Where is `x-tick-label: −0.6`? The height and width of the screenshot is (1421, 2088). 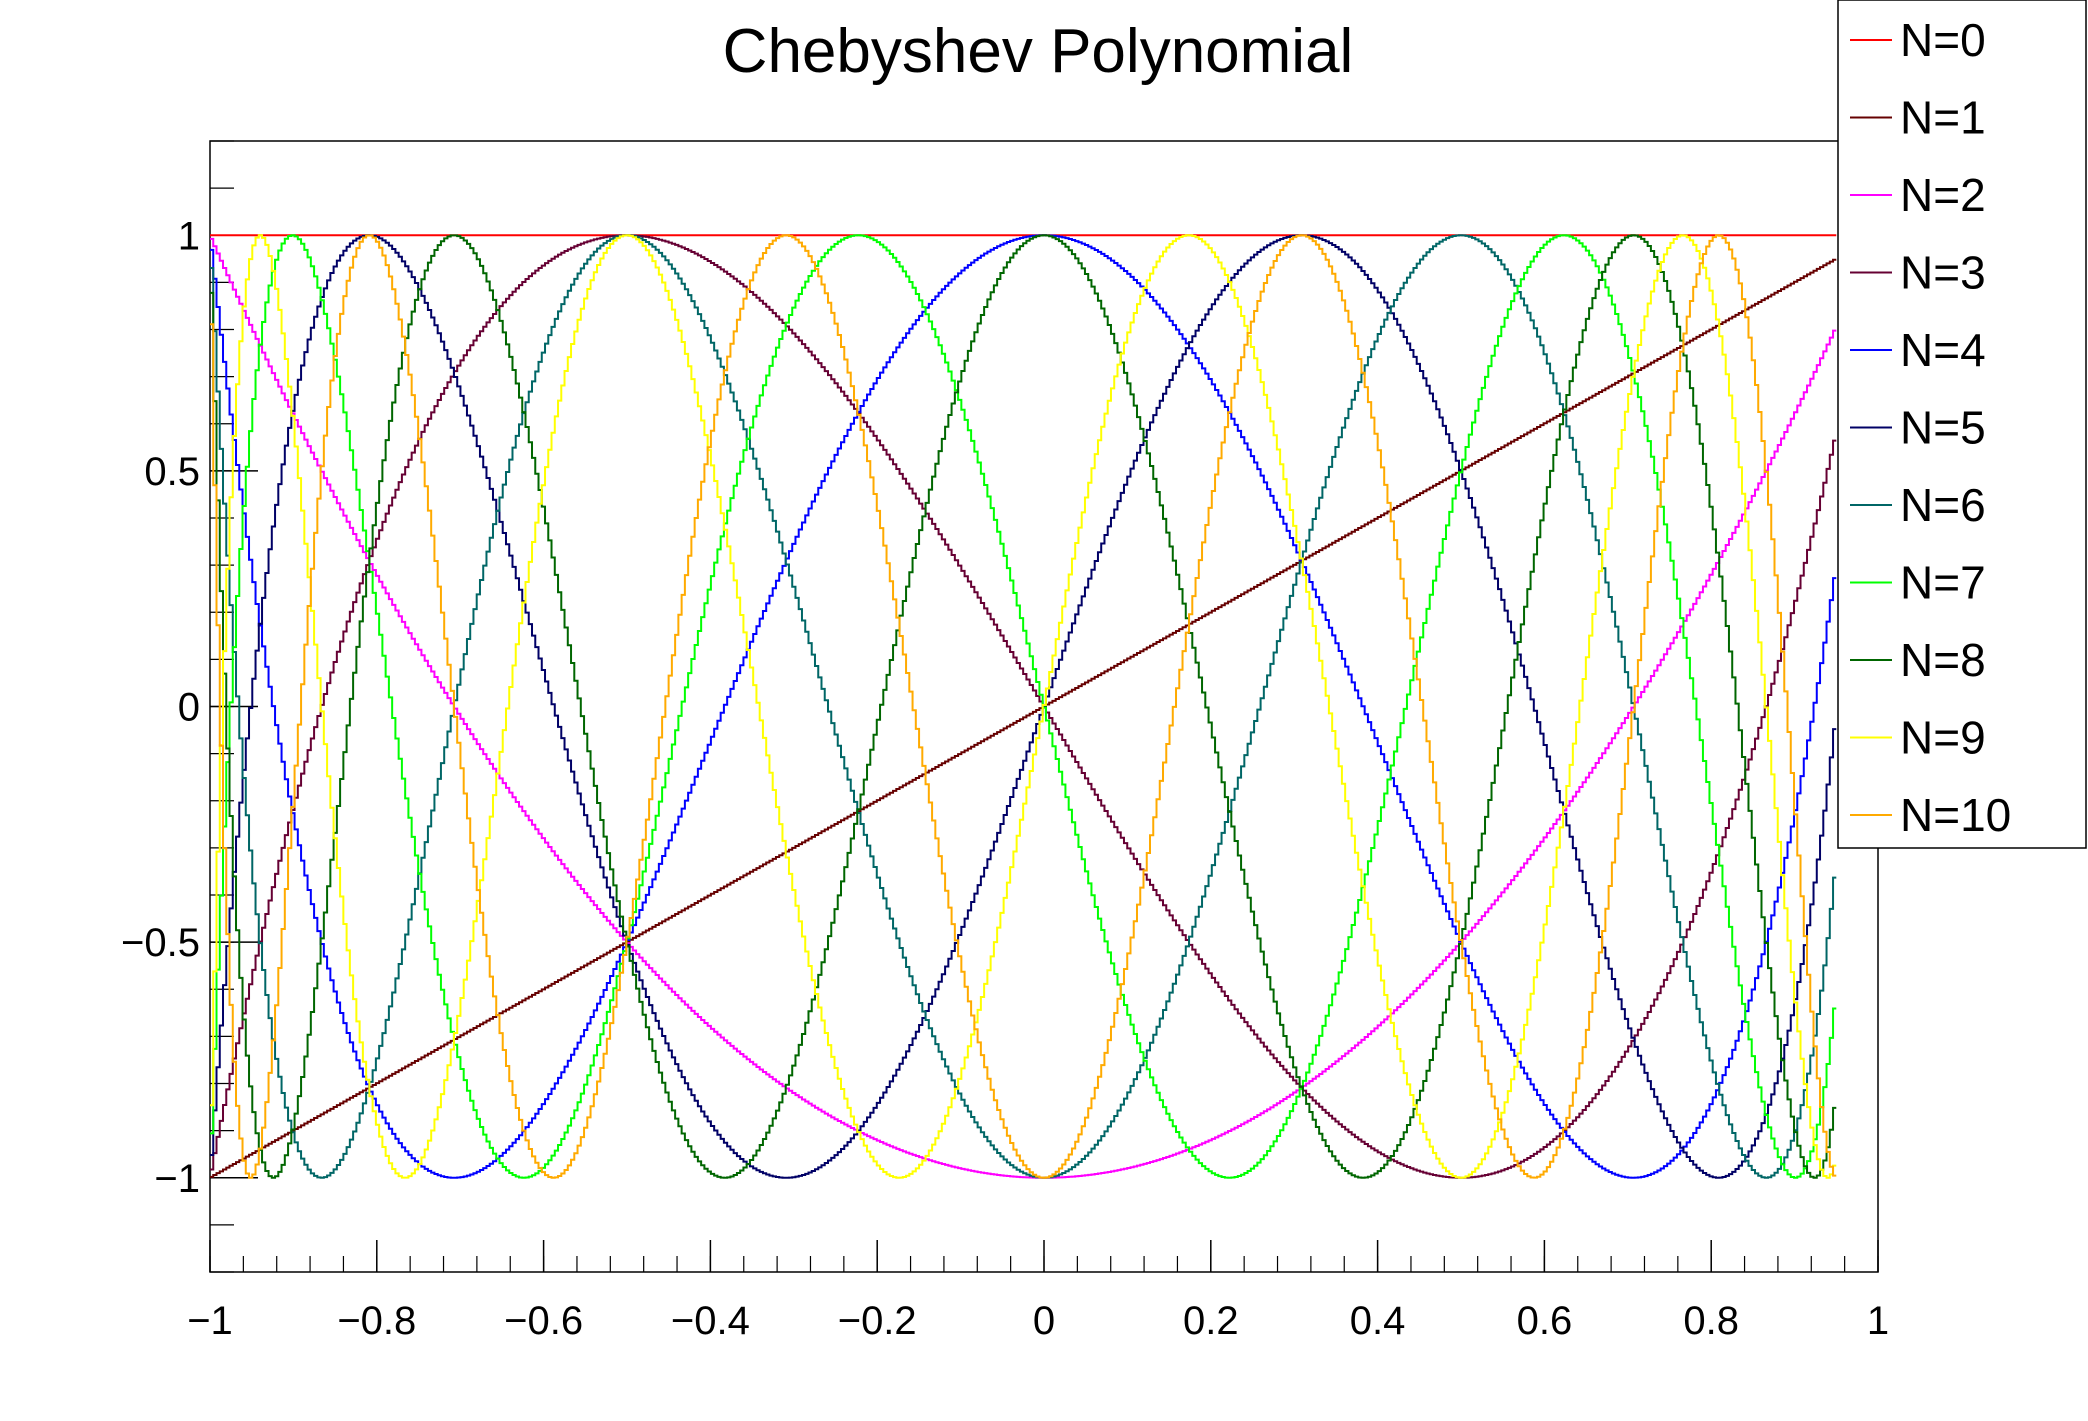 x-tick-label: −0.6 is located at coordinates (543, 1321).